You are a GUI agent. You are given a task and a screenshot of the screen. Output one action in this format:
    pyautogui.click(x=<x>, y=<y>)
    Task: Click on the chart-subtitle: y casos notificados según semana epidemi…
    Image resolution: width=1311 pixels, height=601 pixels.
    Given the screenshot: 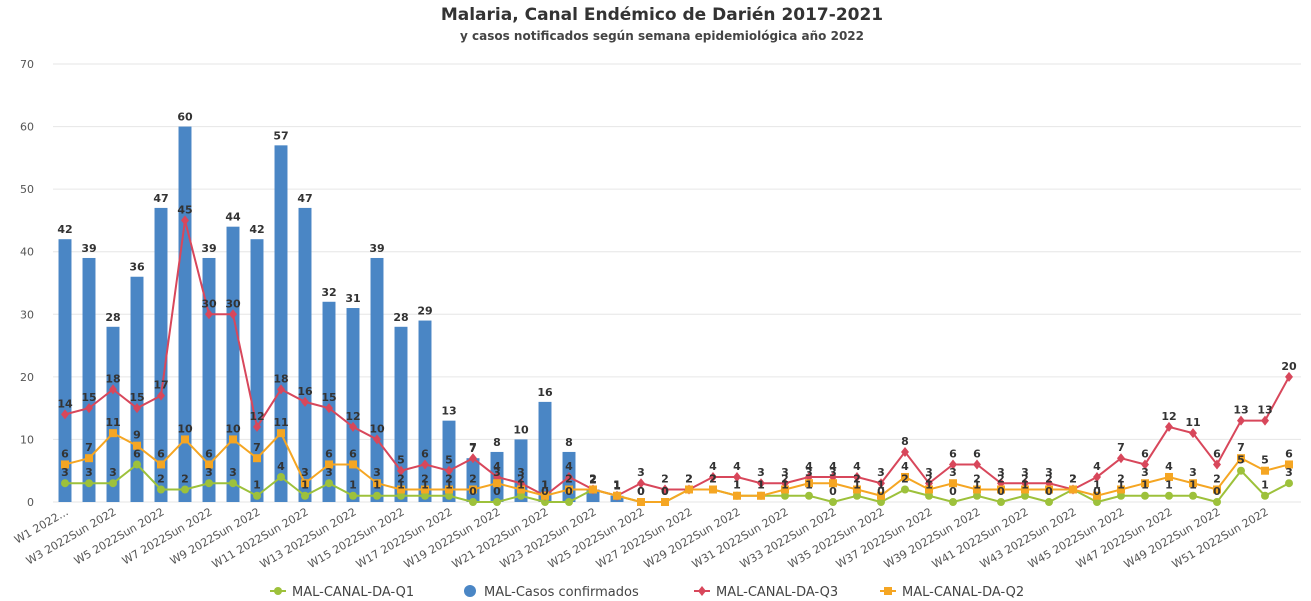 What is the action you would take?
    pyautogui.click(x=662, y=36)
    